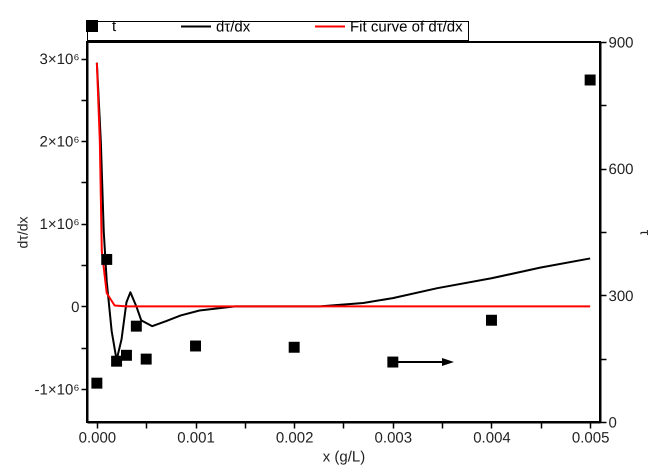  Describe the element at coordinates (22, 232) in the screenshot. I see `y-axis-title: dτ/dx` at that location.